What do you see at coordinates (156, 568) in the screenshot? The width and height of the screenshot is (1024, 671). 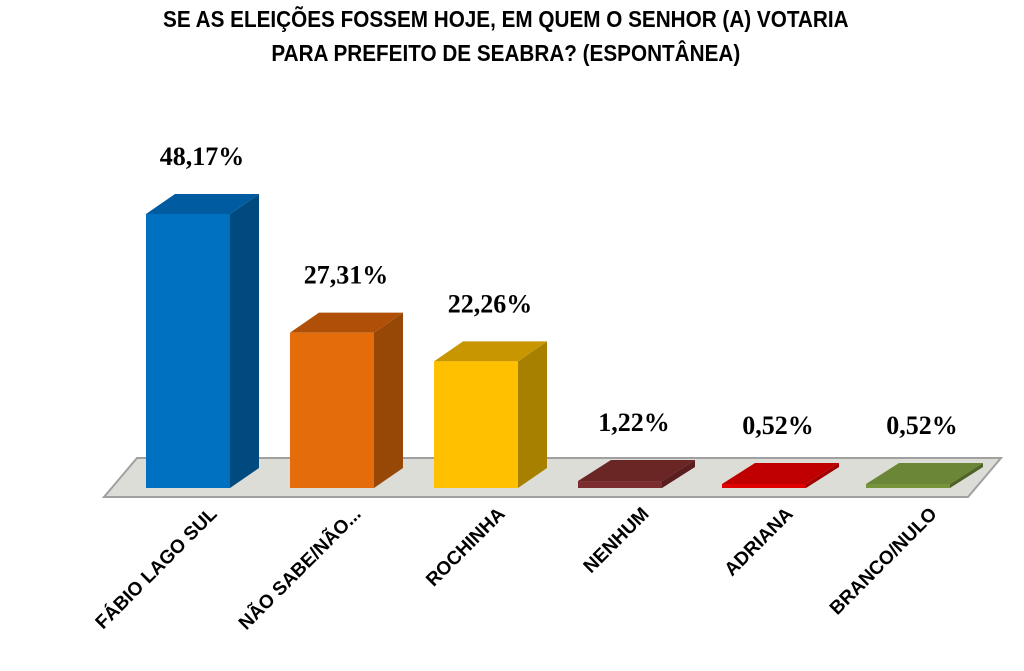 I see `x-tick-label: FÁBIO LAGO SUL` at bounding box center [156, 568].